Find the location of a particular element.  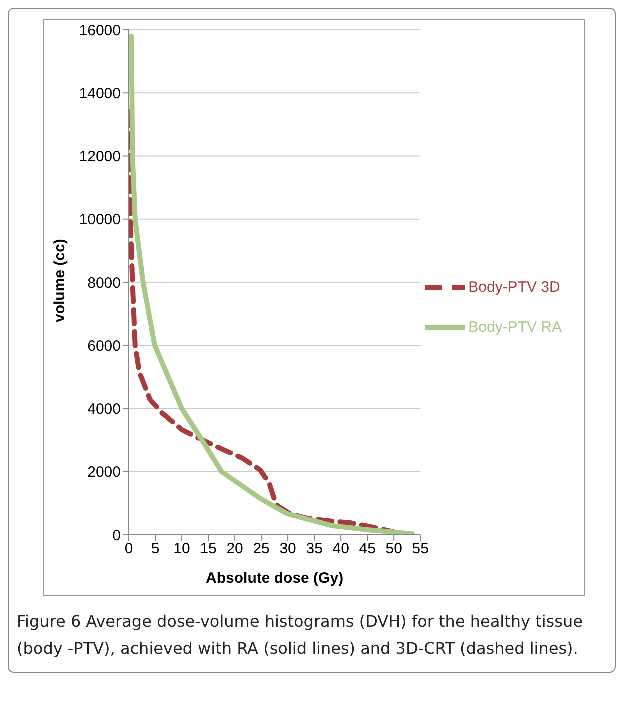

x-tick-label: 5 is located at coordinates (155, 549).